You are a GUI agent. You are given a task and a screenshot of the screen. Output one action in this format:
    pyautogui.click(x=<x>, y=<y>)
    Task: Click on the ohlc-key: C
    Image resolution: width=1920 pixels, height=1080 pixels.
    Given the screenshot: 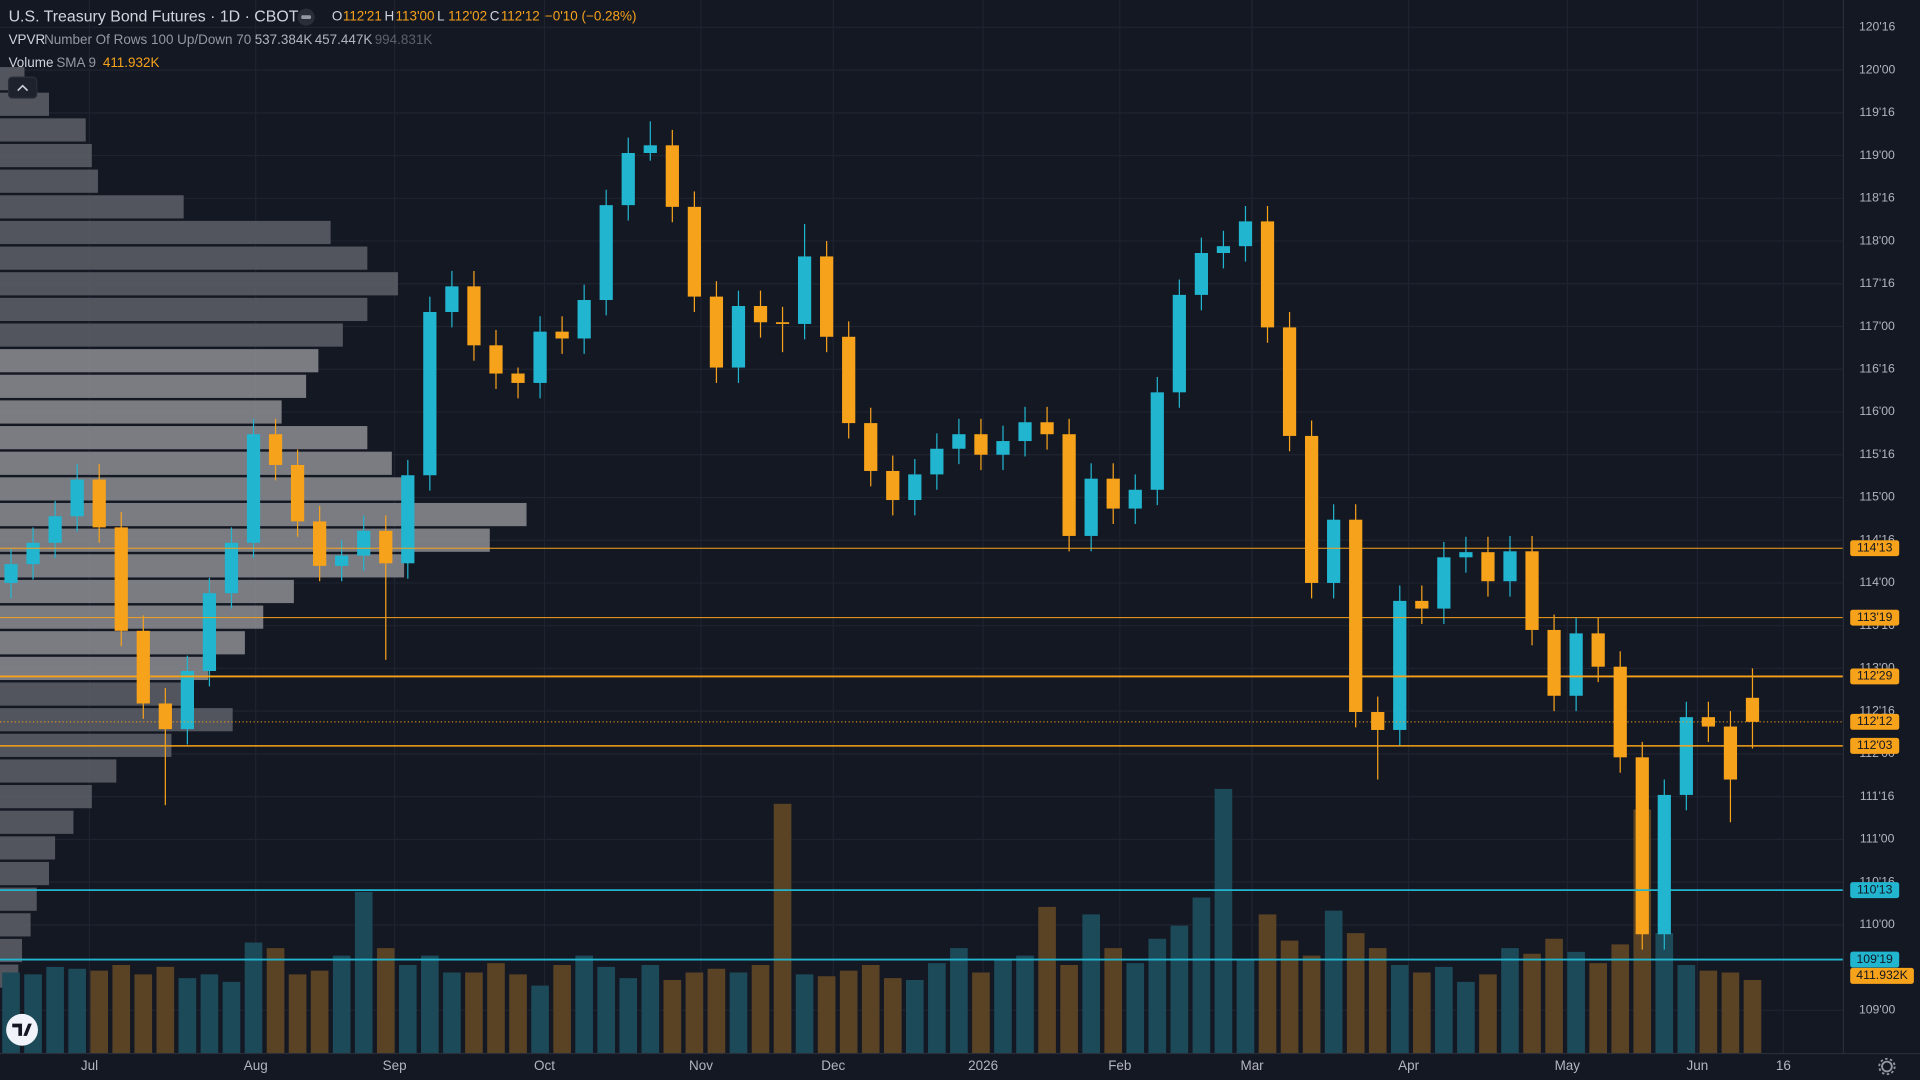 What is the action you would take?
    pyautogui.click(x=495, y=16)
    